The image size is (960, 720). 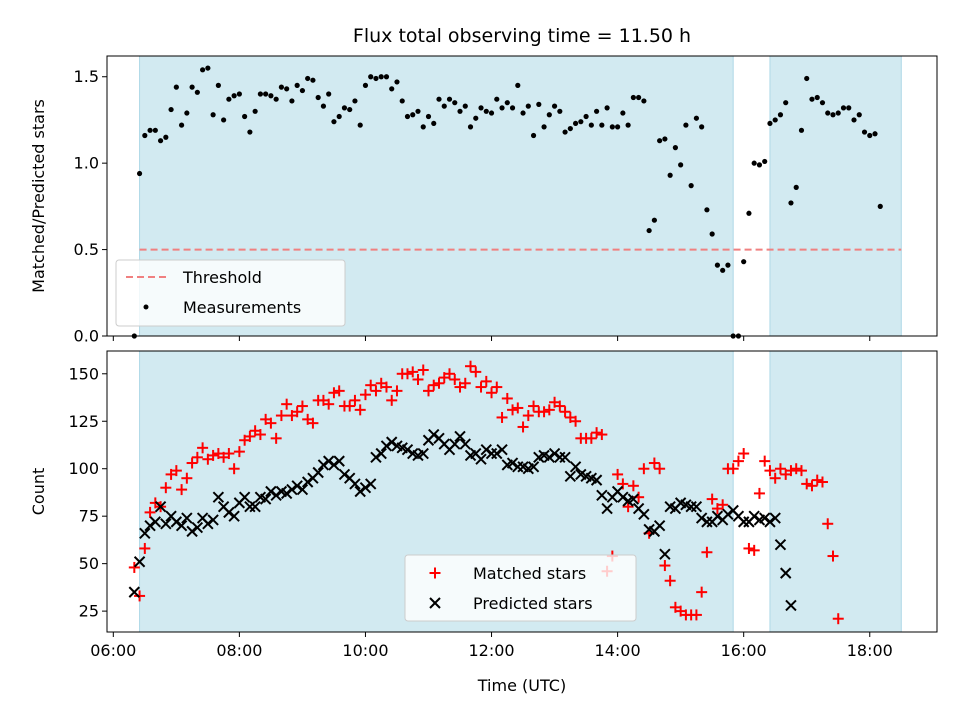 What do you see at coordinates (83, 373) in the screenshot?
I see `y-tick-label: 150` at bounding box center [83, 373].